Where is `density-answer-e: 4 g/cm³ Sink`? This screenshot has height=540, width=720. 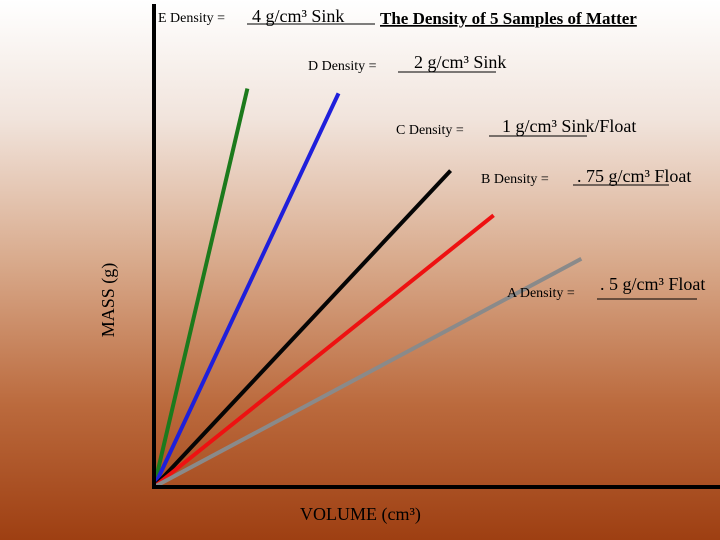
density-answer-e: 4 g/cm³ Sink is located at coordinates (298, 16).